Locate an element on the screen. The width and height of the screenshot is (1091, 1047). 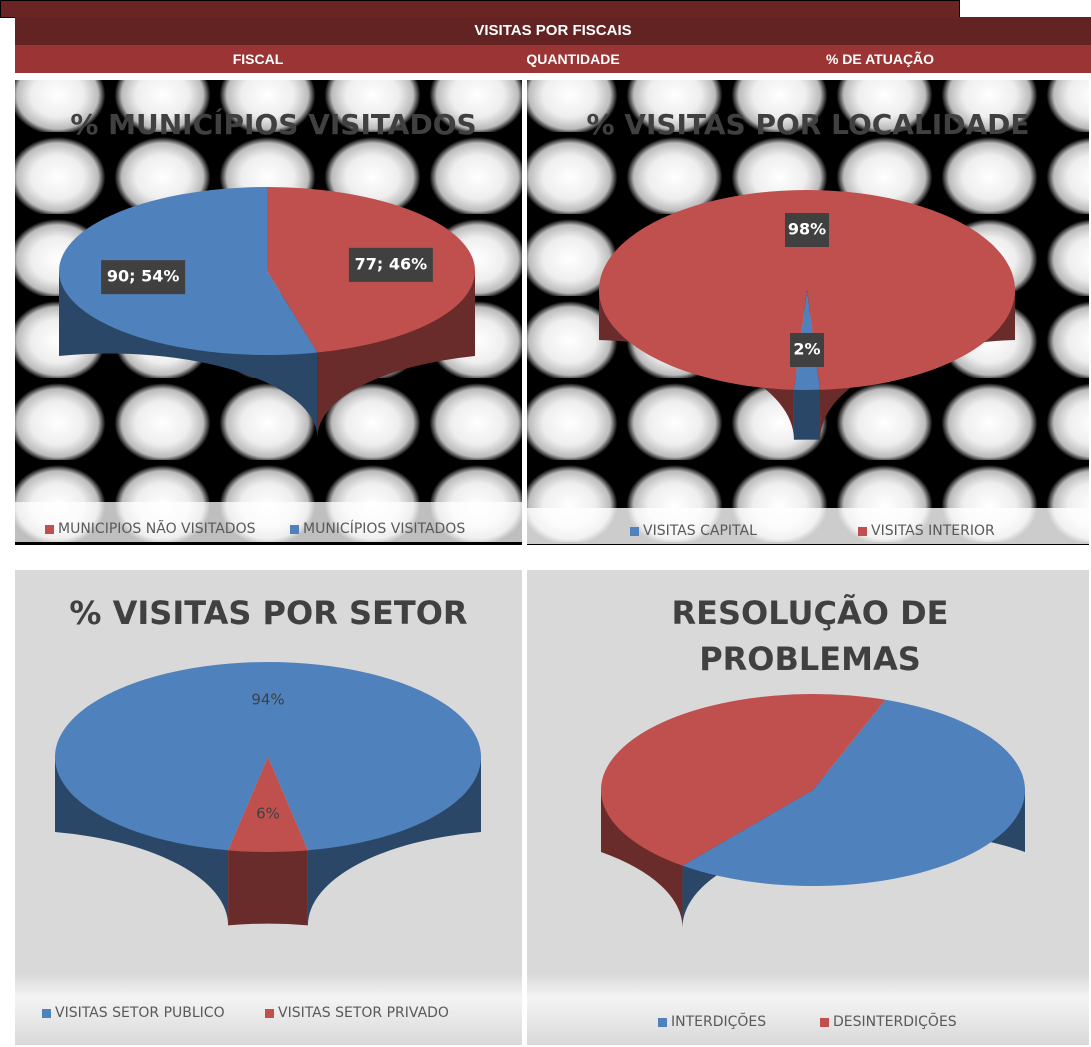
data-label: 77; 46% is located at coordinates (391, 263).